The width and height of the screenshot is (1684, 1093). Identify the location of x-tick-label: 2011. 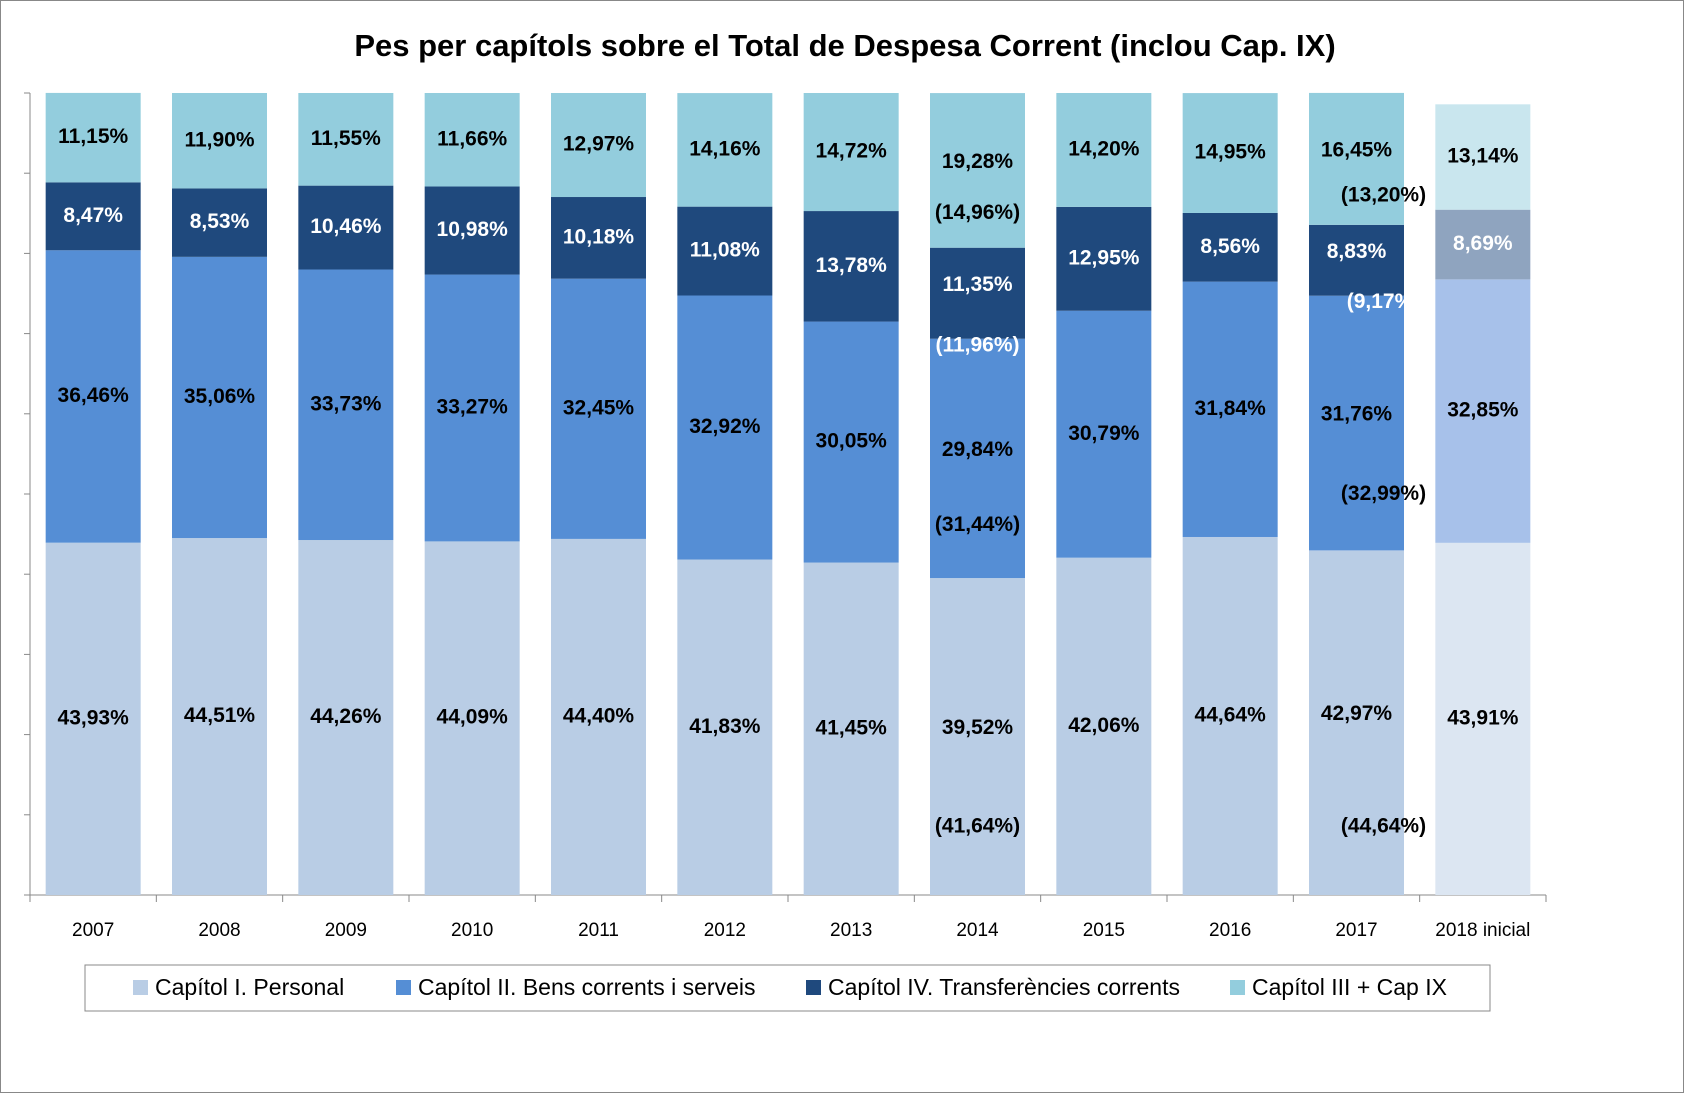
(598, 930).